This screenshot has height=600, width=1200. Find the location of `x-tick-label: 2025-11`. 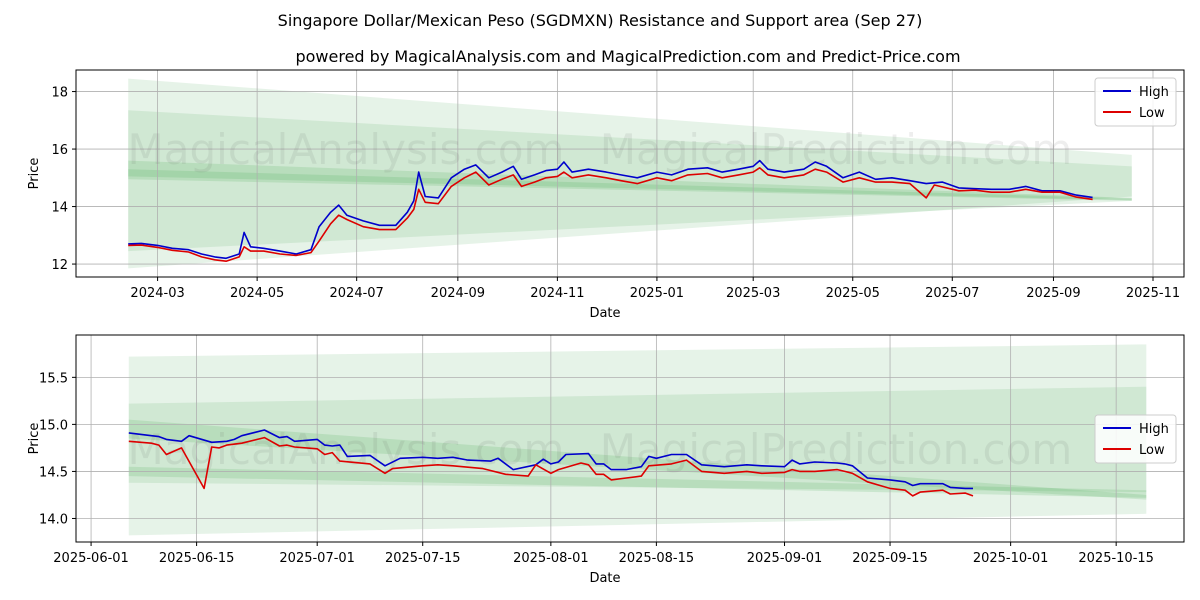

x-tick-label: 2025-11 is located at coordinates (1153, 293).